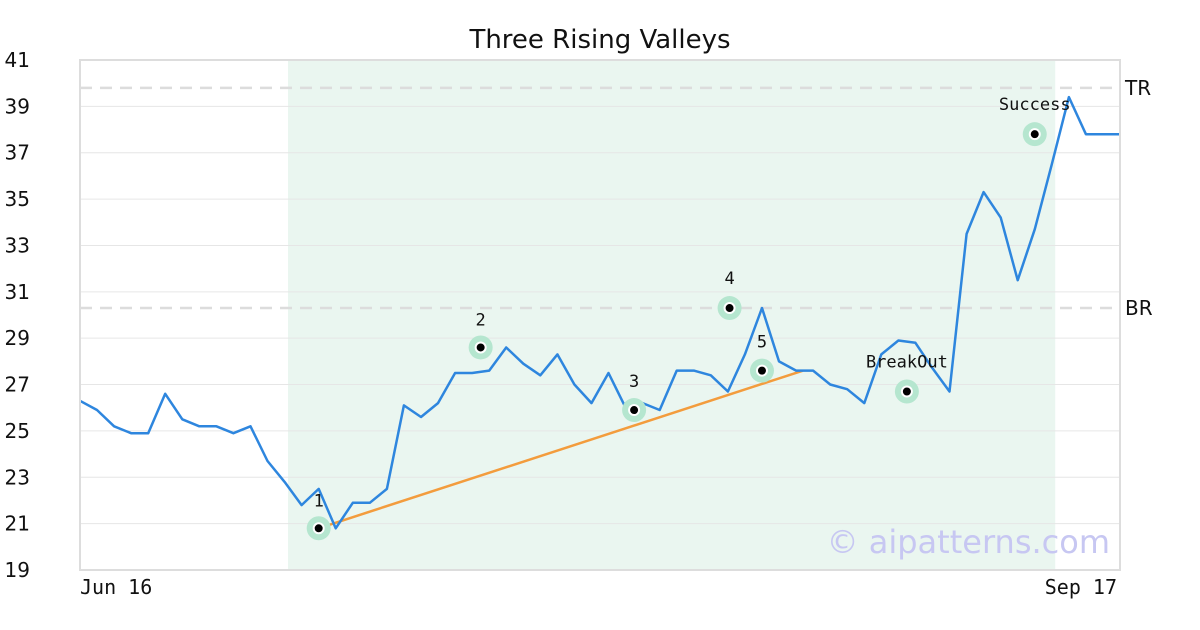 This screenshot has height=630, width=1200. Describe the element at coordinates (481, 320) in the screenshot. I see `point-label-2: 2` at that location.